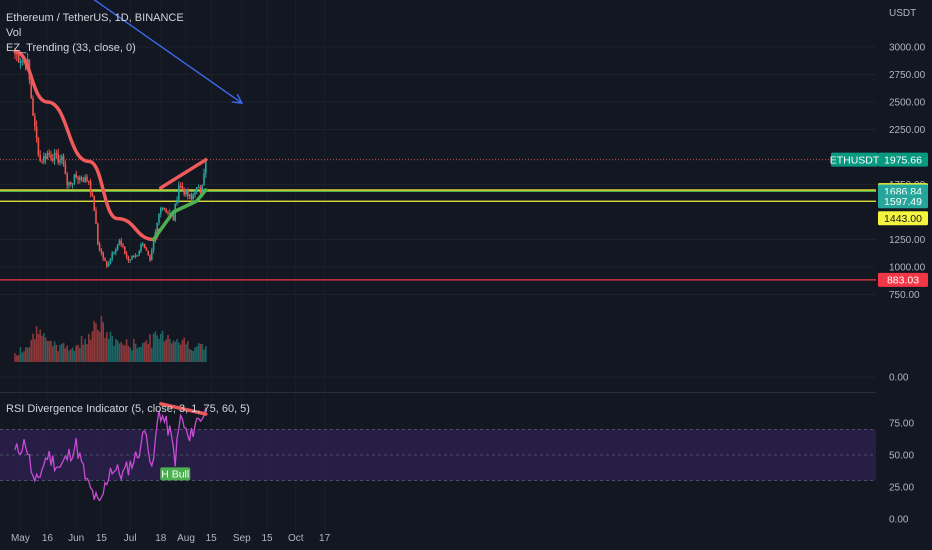  Describe the element at coordinates (325, 538) in the screenshot. I see `time-tick-label: 17` at that location.